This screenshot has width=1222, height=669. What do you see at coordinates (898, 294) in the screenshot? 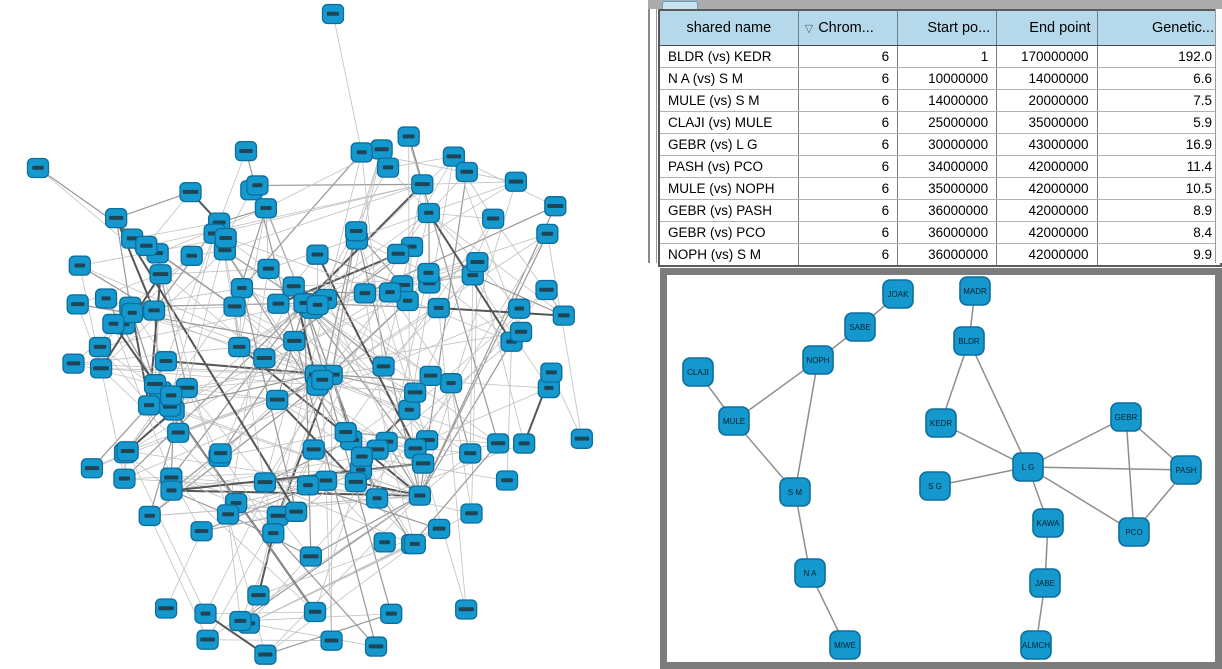
I see `network-node-JOAK` at bounding box center [898, 294].